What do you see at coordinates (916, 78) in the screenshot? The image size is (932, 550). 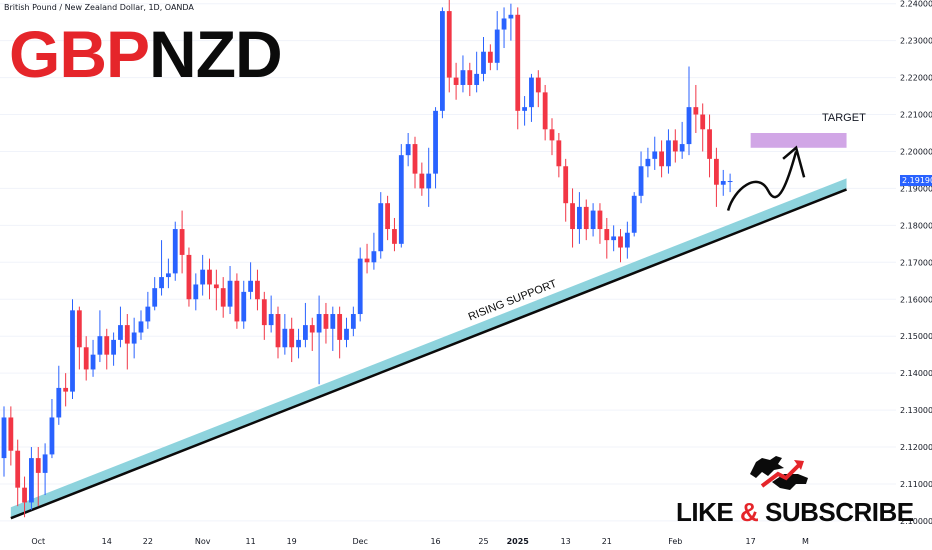 I see `y-tick-label: 2.22000` at bounding box center [916, 78].